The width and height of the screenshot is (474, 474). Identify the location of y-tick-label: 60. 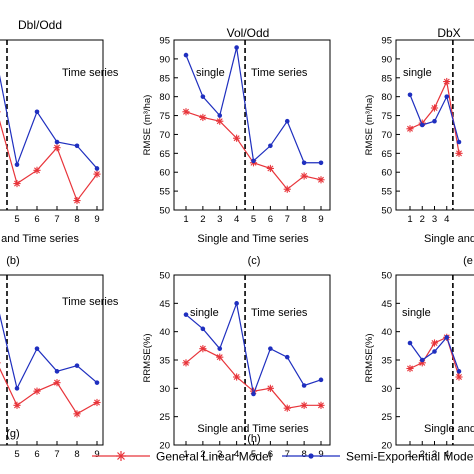
(386, 173).